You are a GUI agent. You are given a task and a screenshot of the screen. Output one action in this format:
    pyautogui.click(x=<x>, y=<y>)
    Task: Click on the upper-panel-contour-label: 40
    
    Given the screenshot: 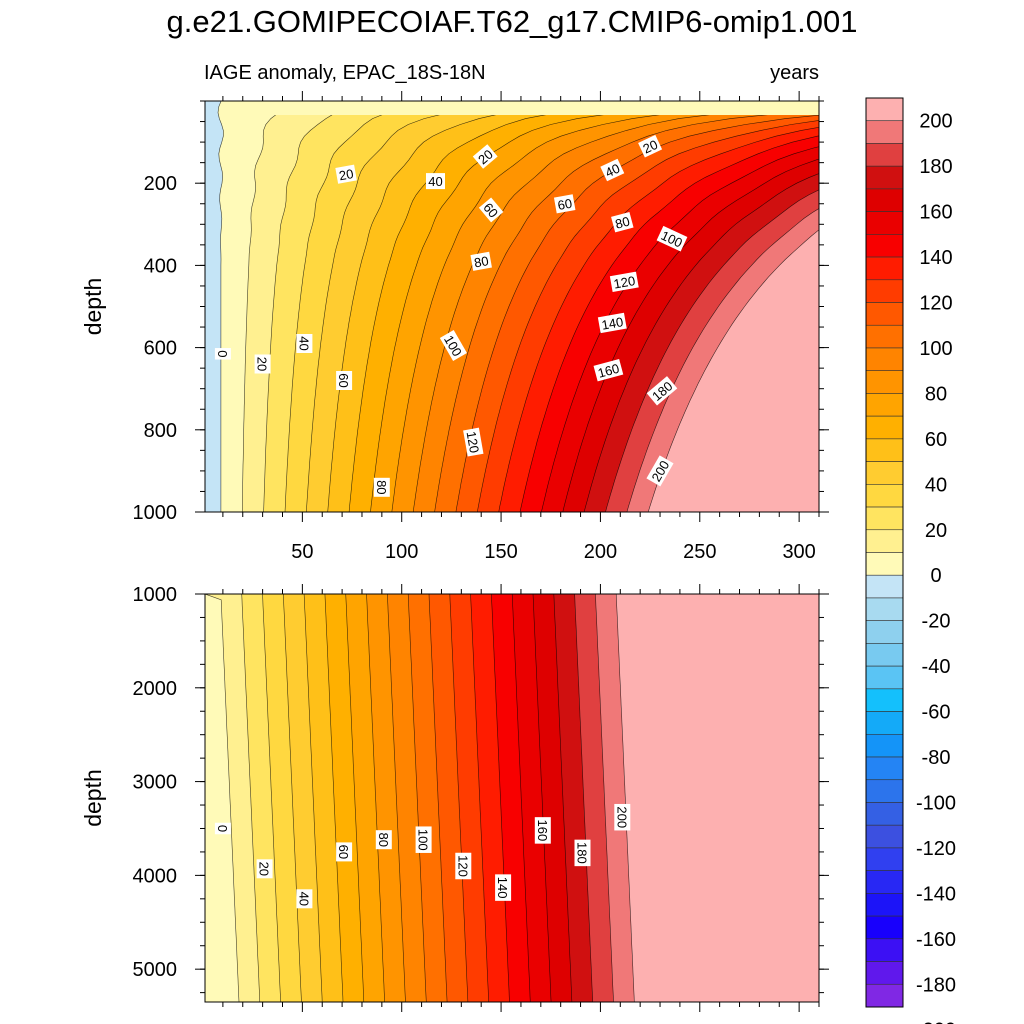 What is the action you would take?
    pyautogui.click(x=435, y=181)
    